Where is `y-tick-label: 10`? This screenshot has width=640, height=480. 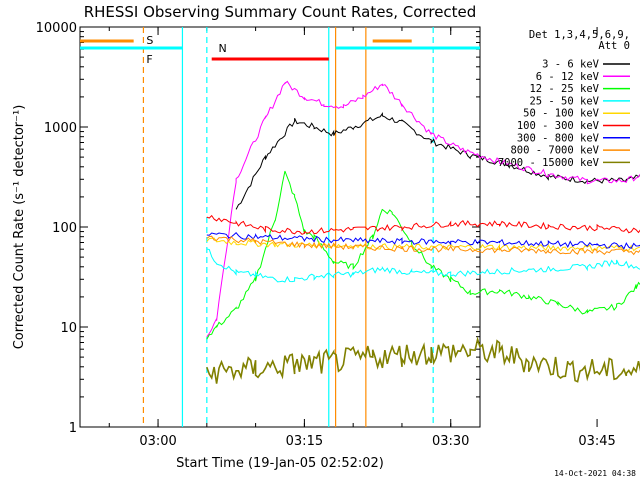
y-tick-label: 10 is located at coordinates (68, 328).